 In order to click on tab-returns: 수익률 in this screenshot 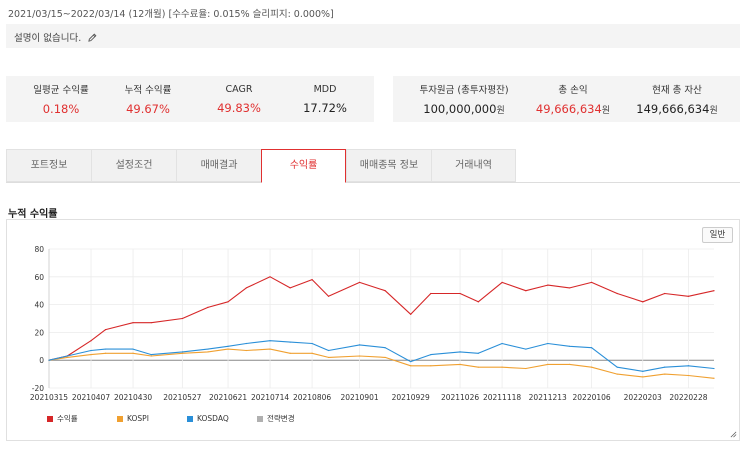, I will do `click(303, 166)`.